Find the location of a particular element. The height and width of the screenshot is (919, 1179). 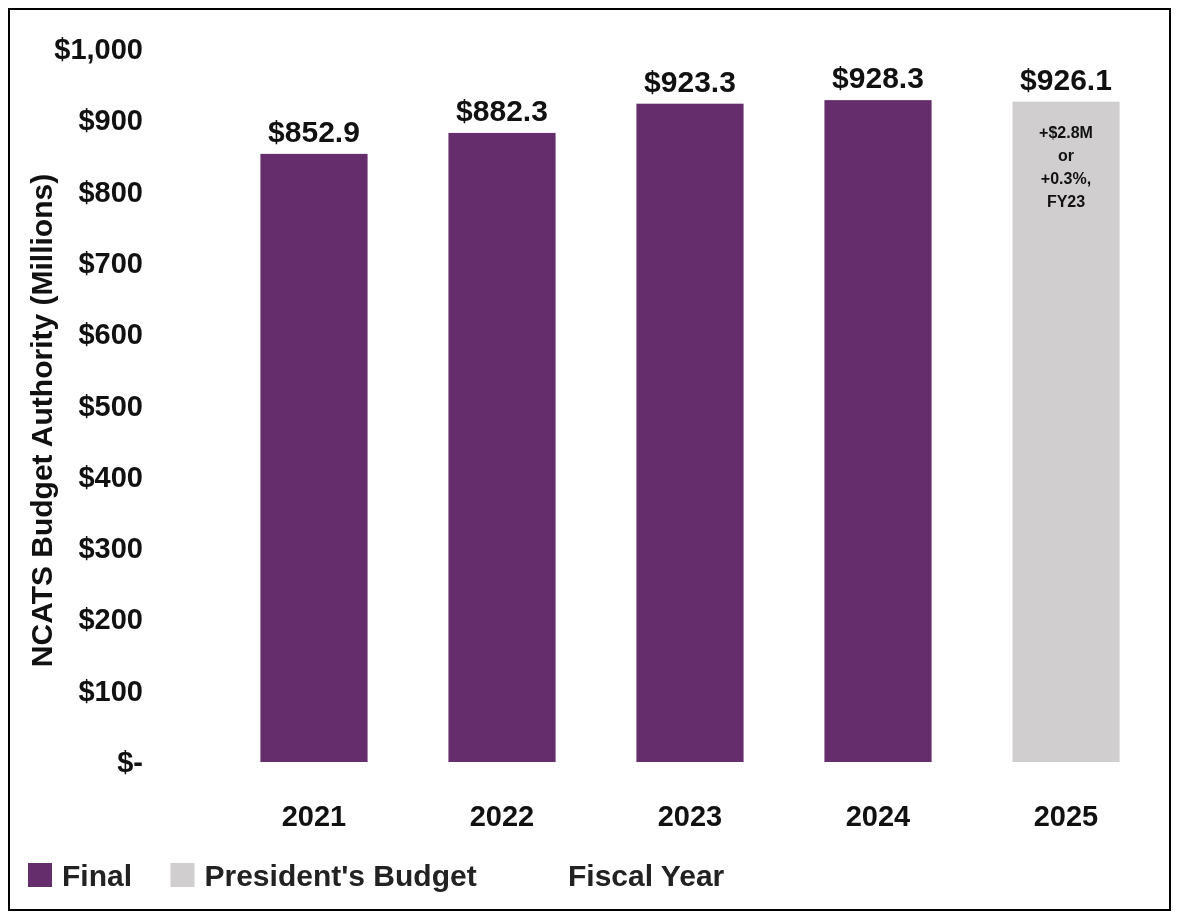

y-tick-label: $300 is located at coordinates (110, 548).